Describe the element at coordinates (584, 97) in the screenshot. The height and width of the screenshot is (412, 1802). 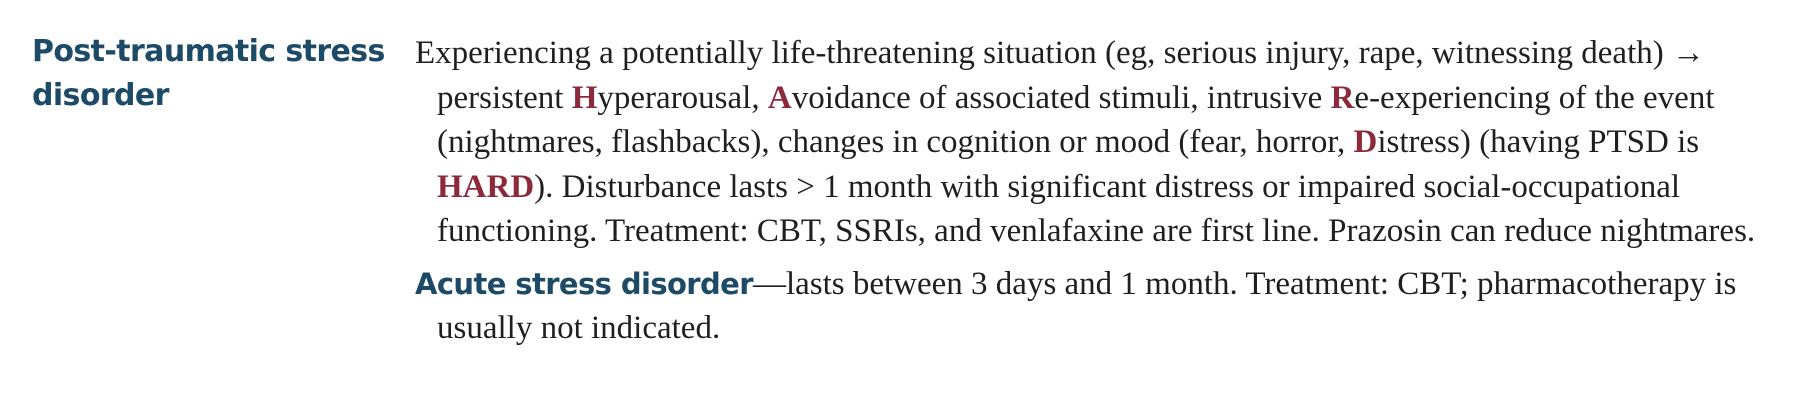
I see `mnemonic-letter-h: H` at that location.